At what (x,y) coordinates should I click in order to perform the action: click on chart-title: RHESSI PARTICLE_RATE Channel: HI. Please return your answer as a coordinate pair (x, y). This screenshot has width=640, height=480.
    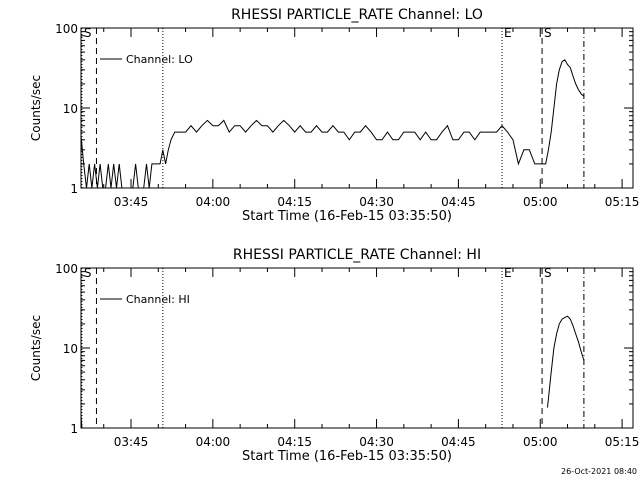
    Looking at the image, I should click on (357, 255).